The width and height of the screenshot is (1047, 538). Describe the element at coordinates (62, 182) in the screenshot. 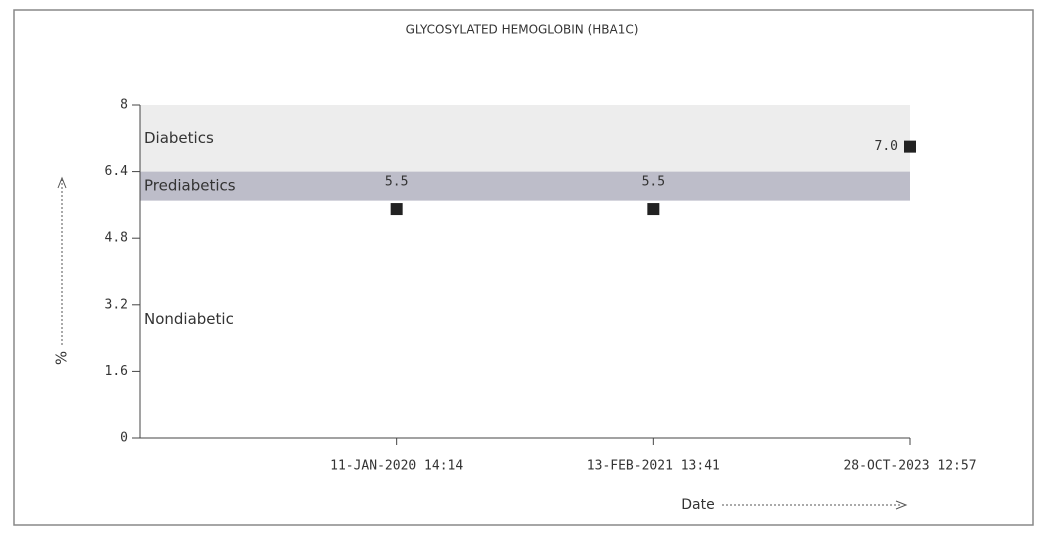

I see `y-arrow-head` at that location.